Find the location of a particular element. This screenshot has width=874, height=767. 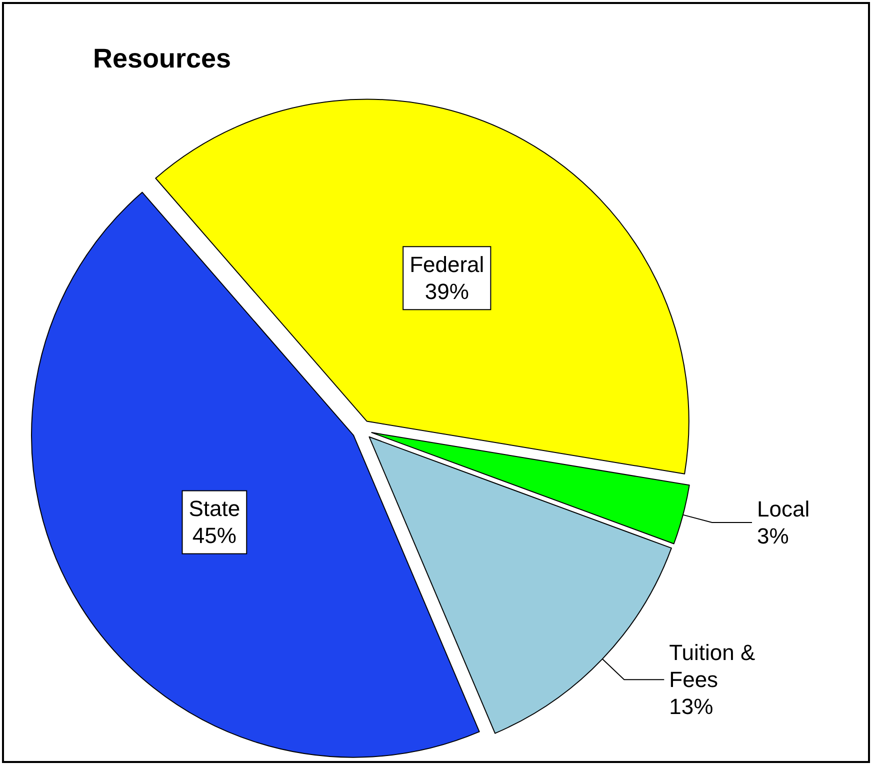

data-label: 3% is located at coordinates (772, 535).